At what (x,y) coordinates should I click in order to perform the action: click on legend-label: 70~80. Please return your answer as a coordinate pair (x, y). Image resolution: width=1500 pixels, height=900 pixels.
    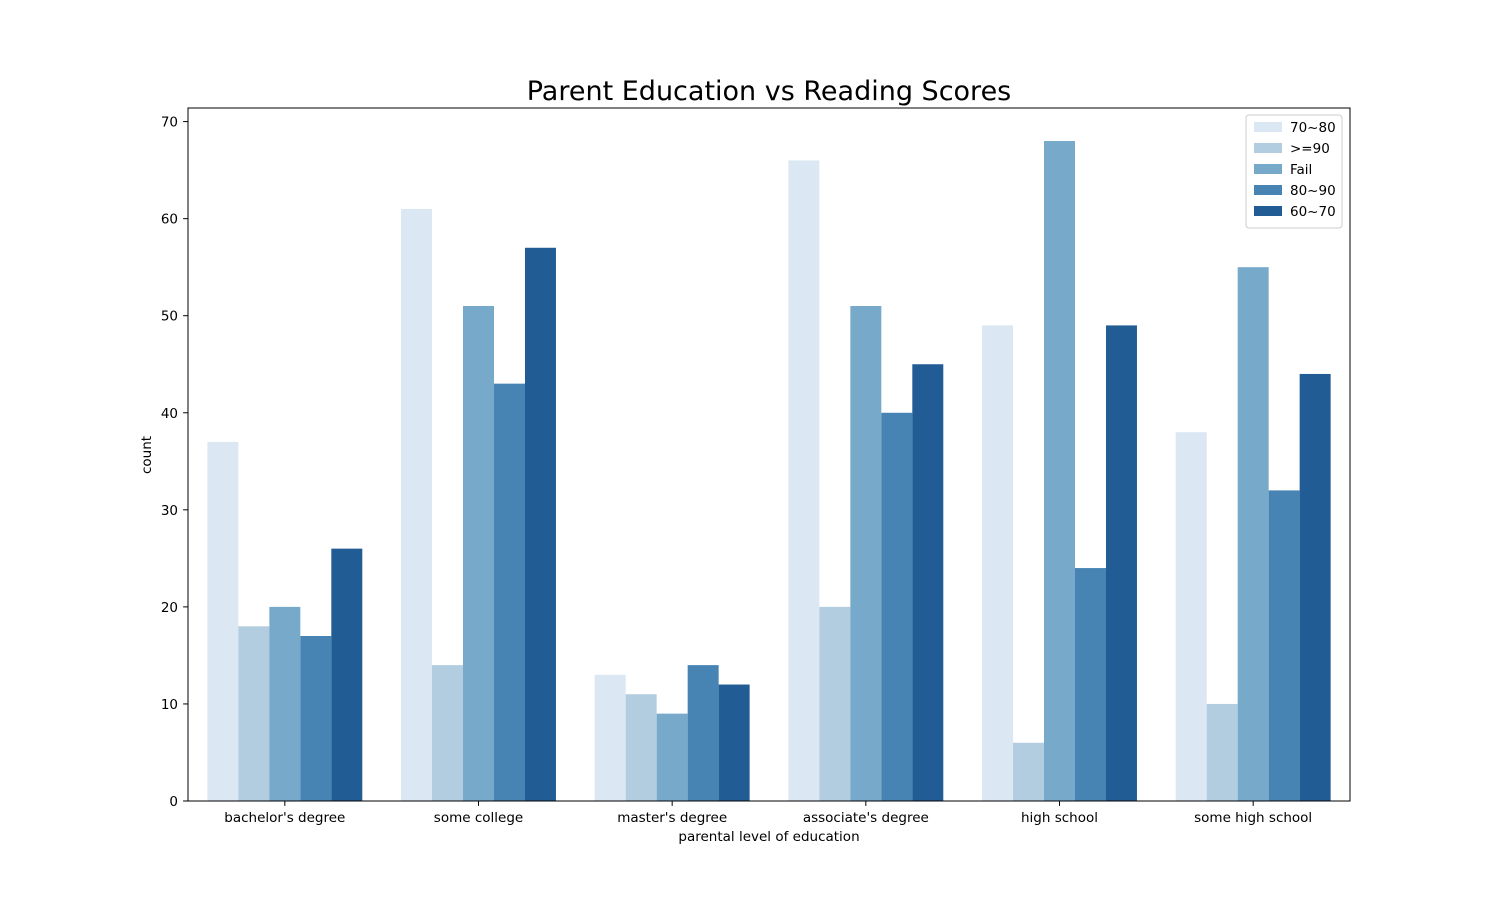
    Looking at the image, I should click on (1313, 128).